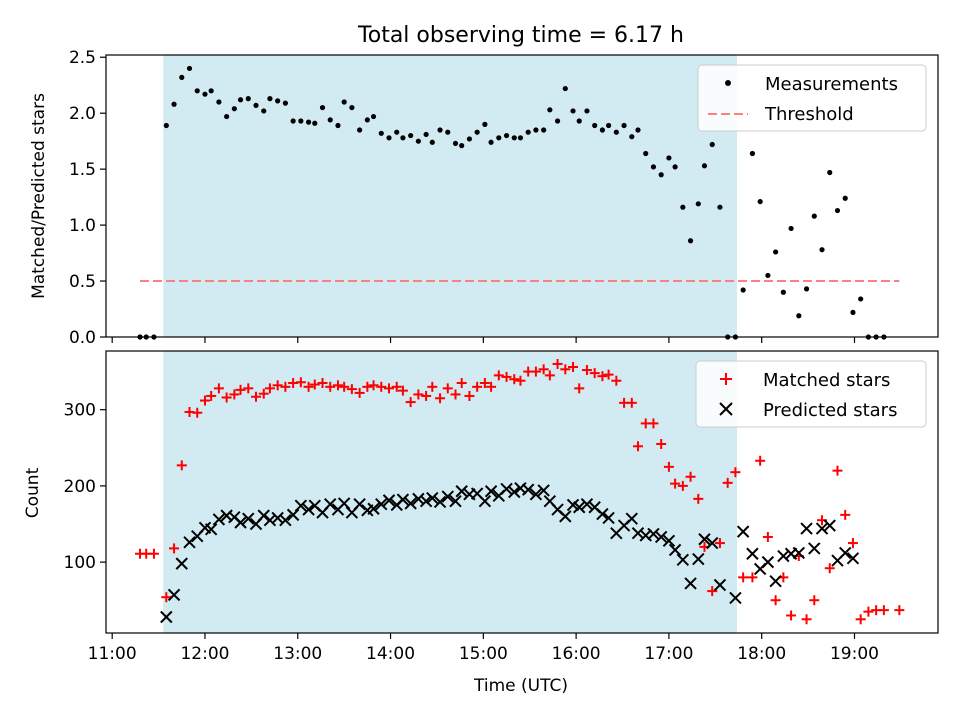  Describe the element at coordinates (520, 35) in the screenshot. I see `chart-title: Total observing time = 6.17 h` at that location.